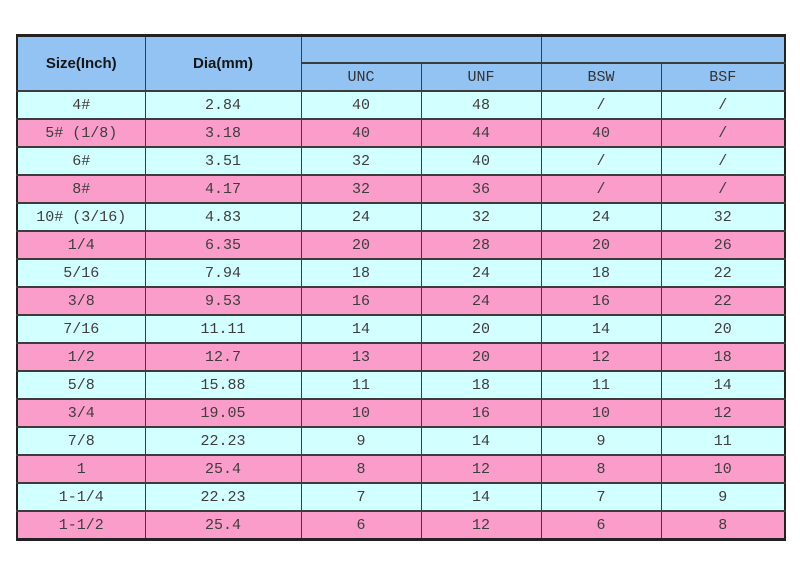 Image resolution: width=800 pixels, height=578 pixels. I want to click on cell-bsf: 22, so click(723, 273).